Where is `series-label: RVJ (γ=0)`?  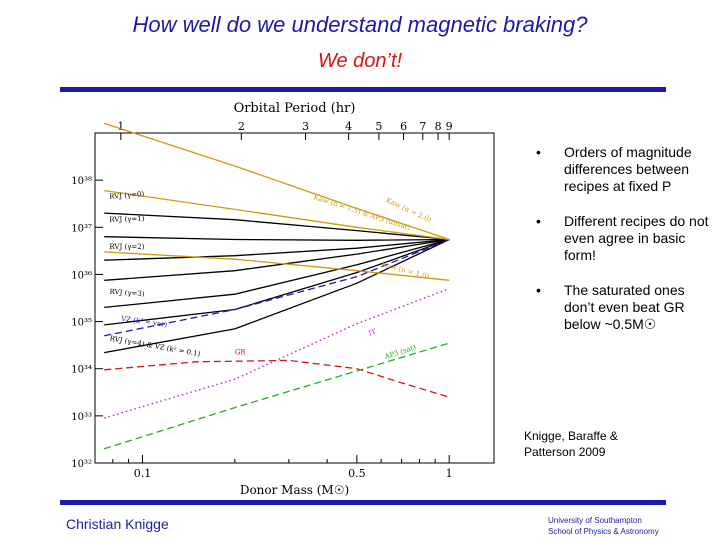
series-label: RVJ (γ=0) is located at coordinates (127, 195).